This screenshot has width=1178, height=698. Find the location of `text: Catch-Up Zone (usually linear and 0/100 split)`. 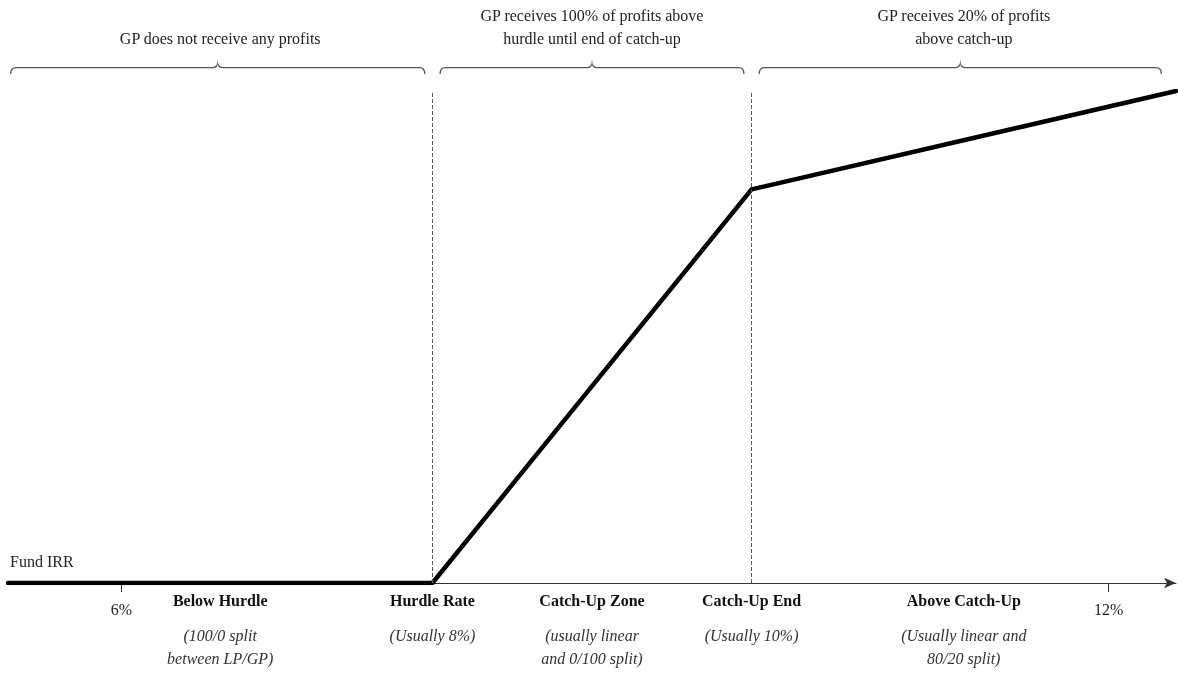

text: Catch-Up Zone (usually linear and 0/100 split) is located at coordinates (592, 629).